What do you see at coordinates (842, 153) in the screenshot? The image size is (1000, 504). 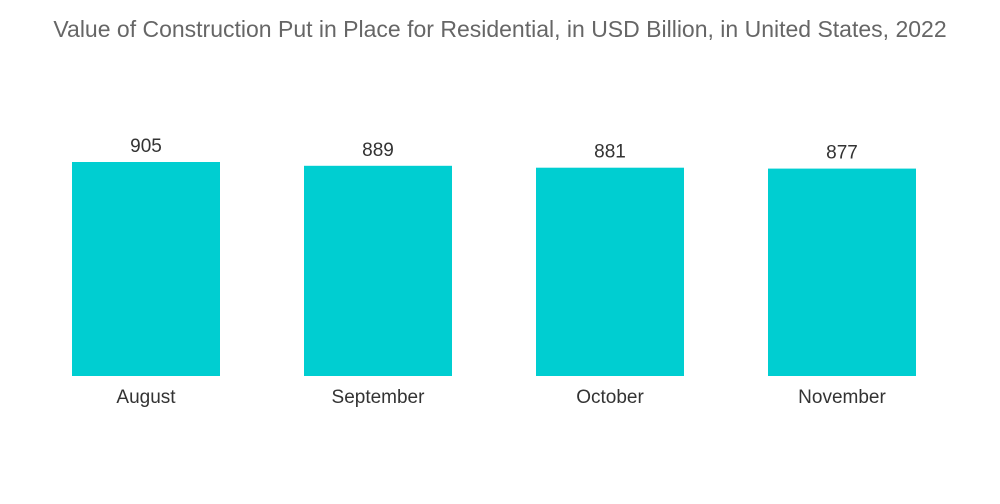 I see `bar-value-label-november: 877` at bounding box center [842, 153].